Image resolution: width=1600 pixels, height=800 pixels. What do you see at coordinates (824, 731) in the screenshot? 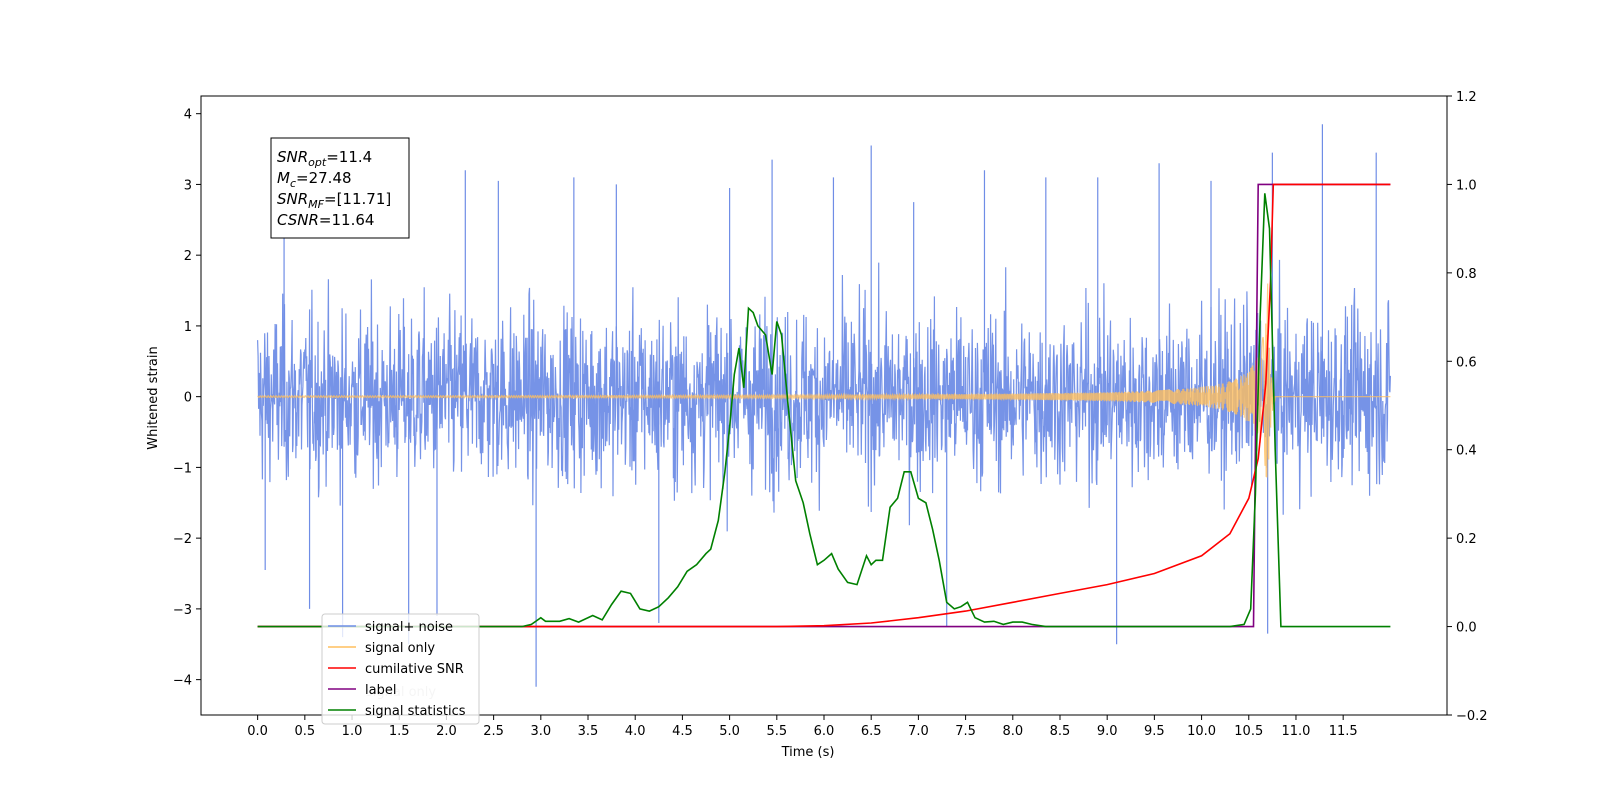
I see `x-tick-label: 6.0` at bounding box center [824, 731].